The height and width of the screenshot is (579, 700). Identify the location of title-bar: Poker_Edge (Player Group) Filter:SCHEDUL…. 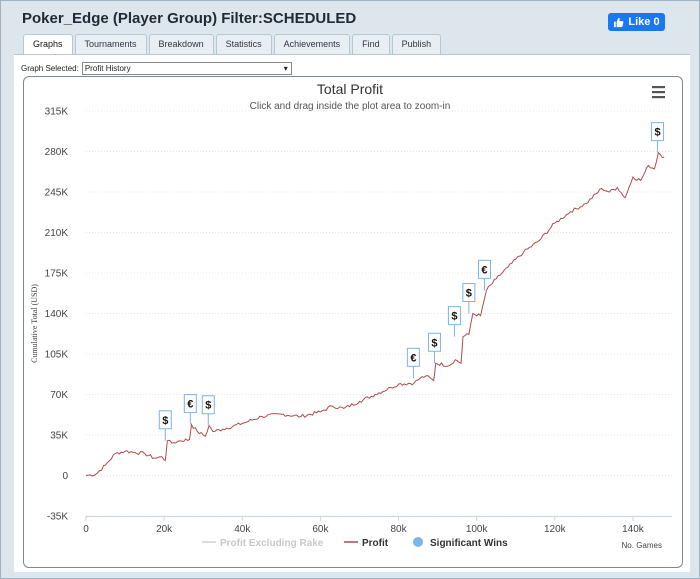
(350, 18).